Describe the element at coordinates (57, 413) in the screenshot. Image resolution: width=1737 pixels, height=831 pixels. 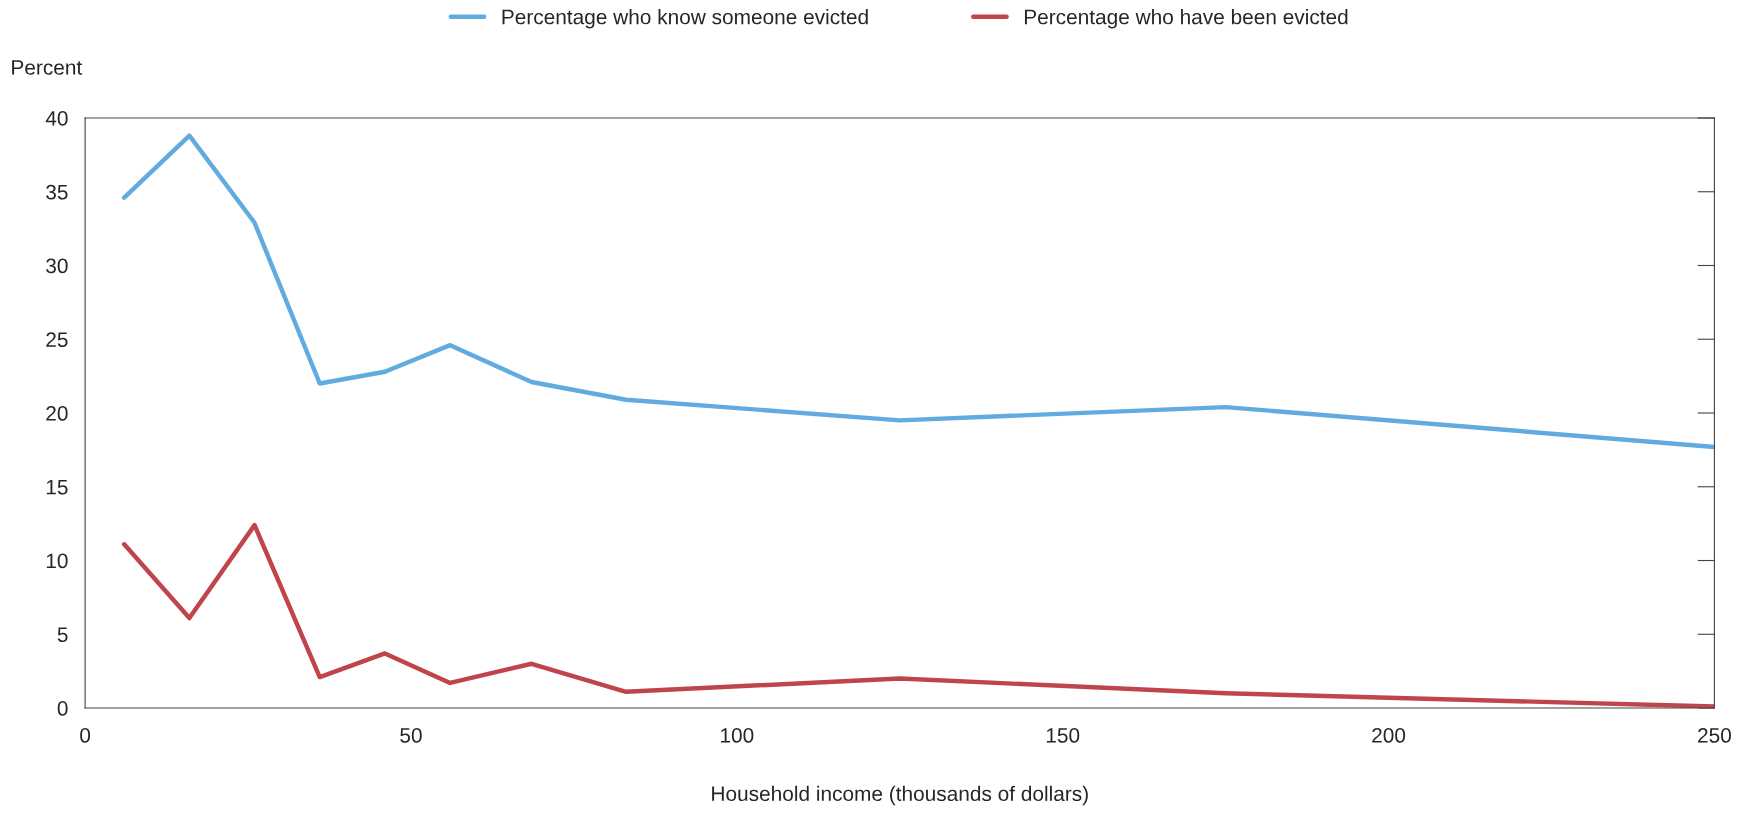
I see `y-tick-label: 20` at that location.